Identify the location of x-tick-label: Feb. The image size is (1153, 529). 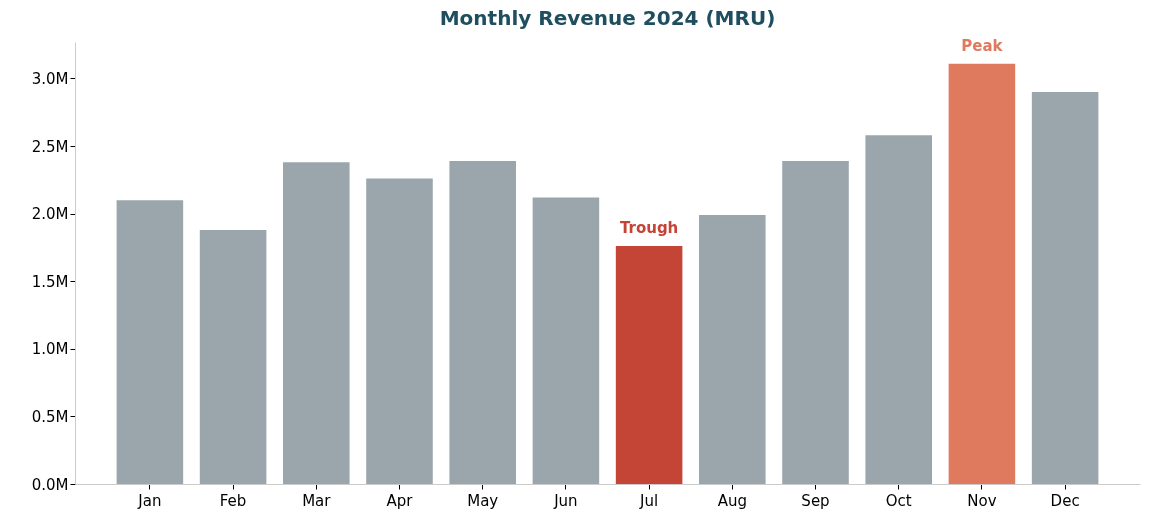
(233, 500).